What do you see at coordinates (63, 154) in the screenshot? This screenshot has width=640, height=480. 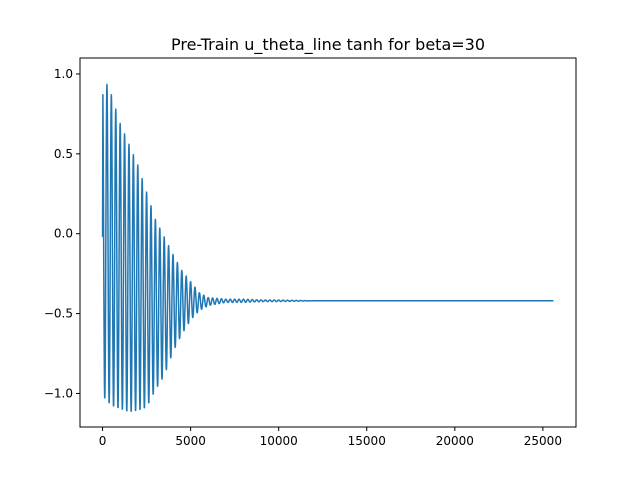 I see `y-tick-label: 0.5` at bounding box center [63, 154].